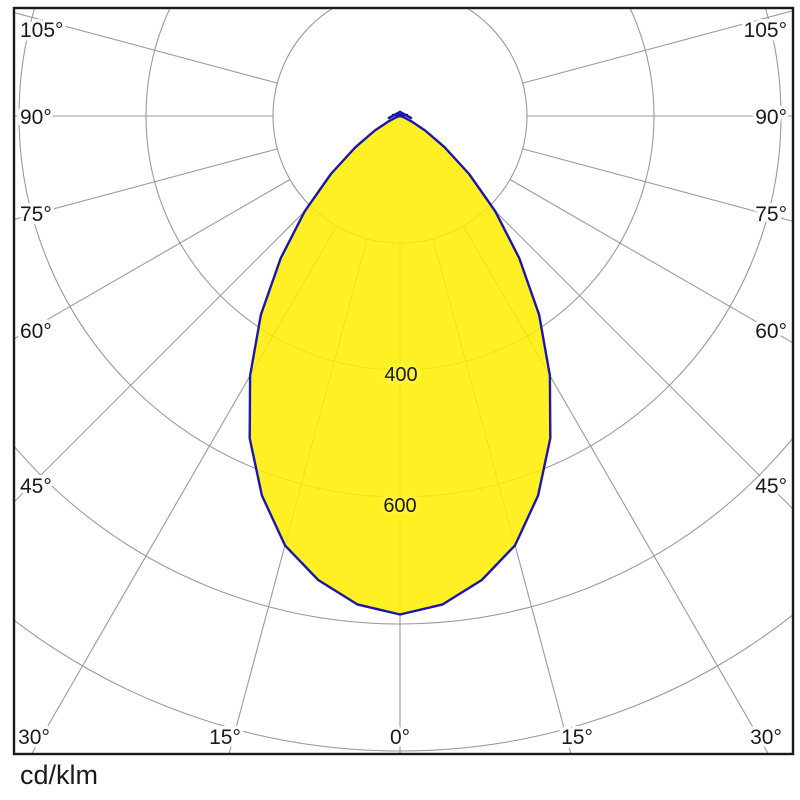 The image size is (800, 800). What do you see at coordinates (771, 486) in the screenshot?
I see `angle-label-right-45: 45°` at bounding box center [771, 486].